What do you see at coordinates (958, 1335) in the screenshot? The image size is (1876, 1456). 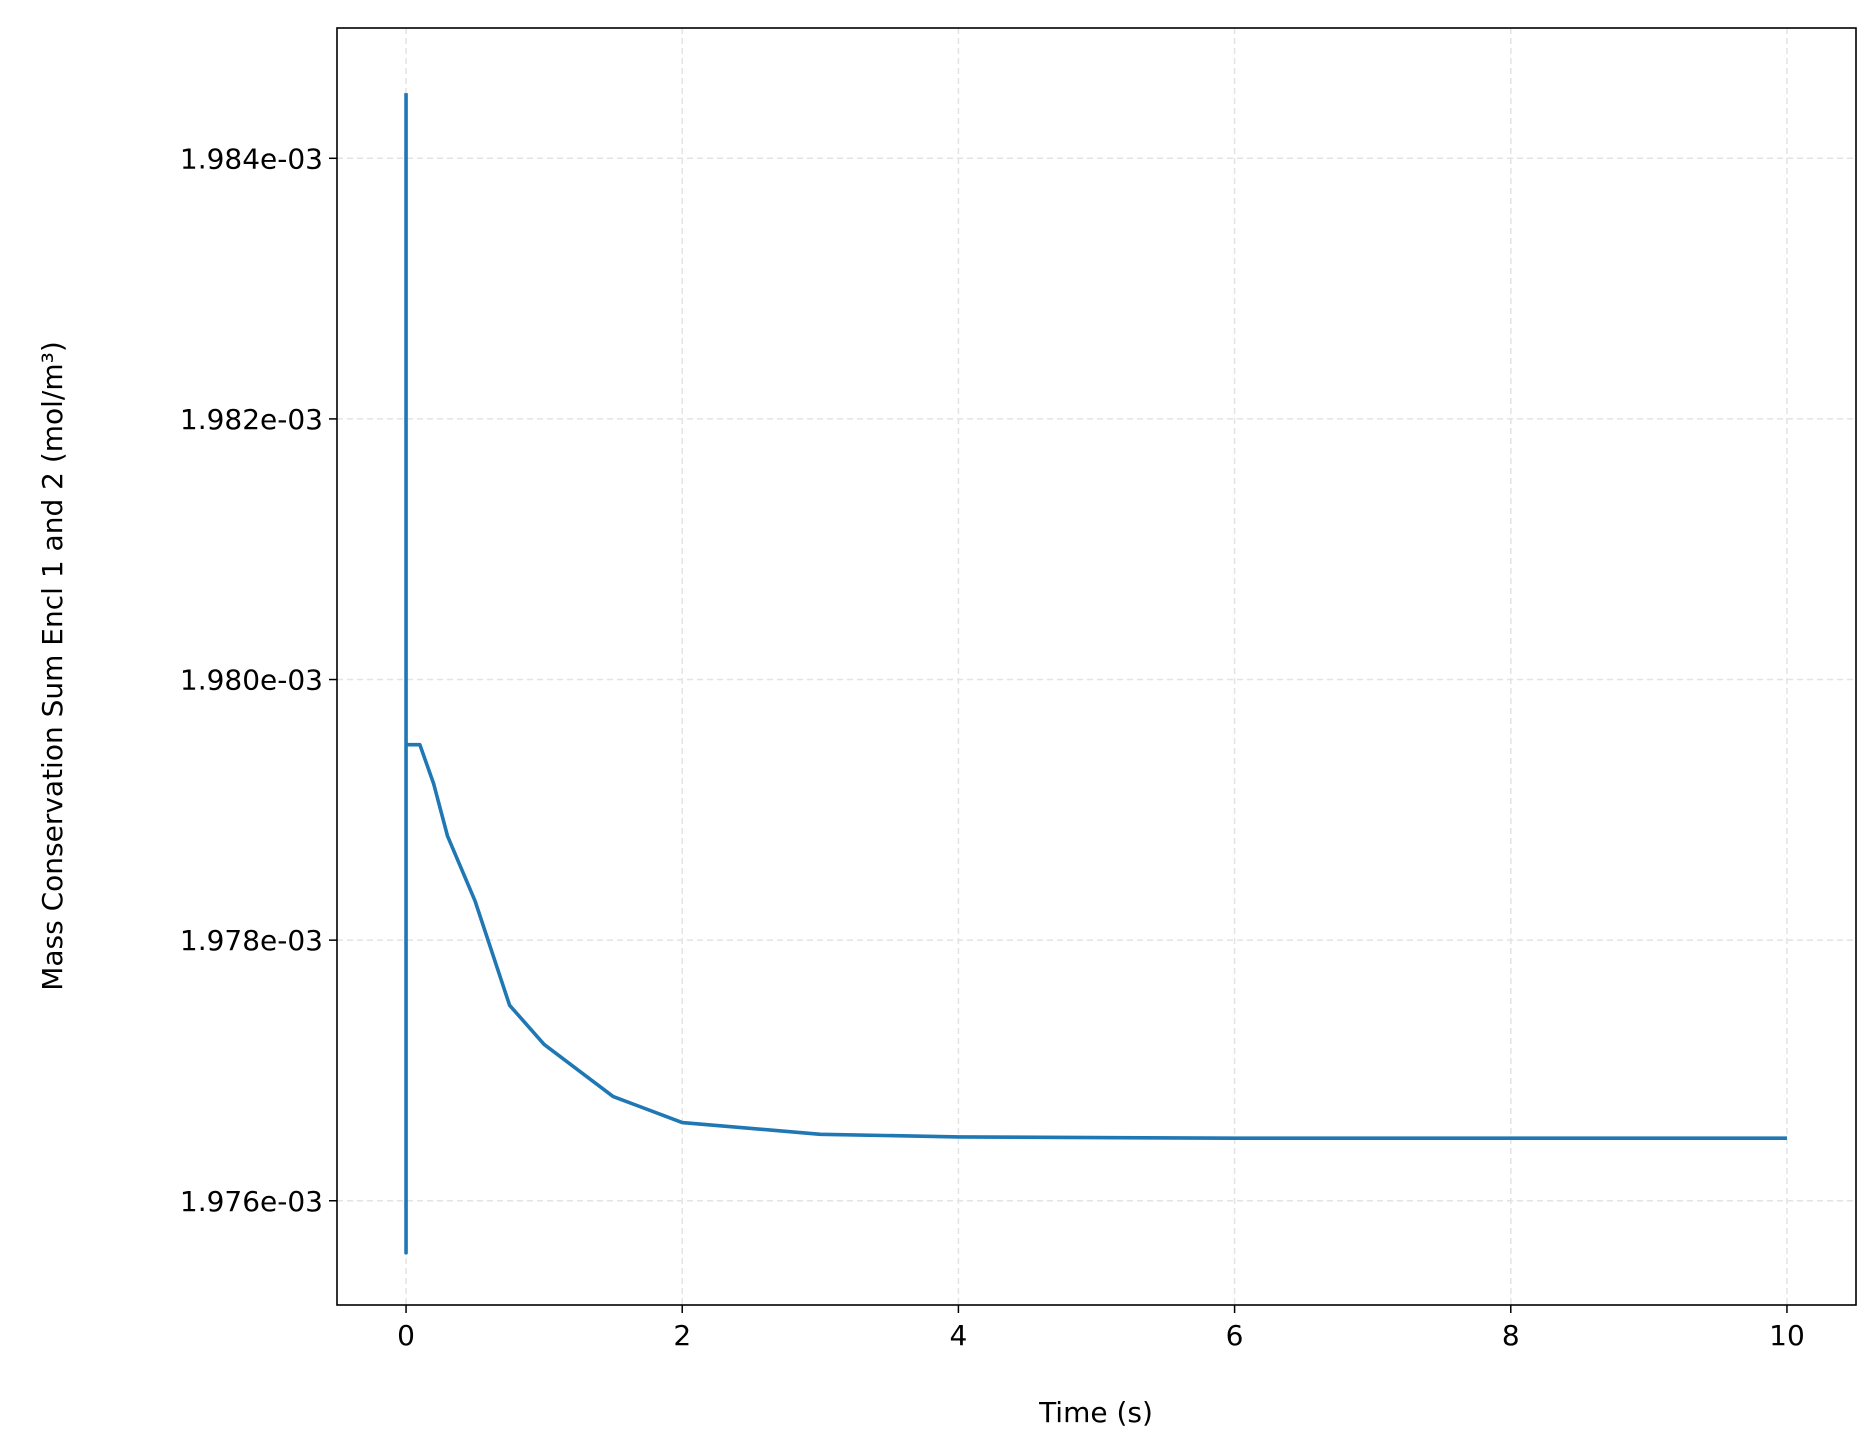 I see `x-tick-label: 4` at bounding box center [958, 1335].